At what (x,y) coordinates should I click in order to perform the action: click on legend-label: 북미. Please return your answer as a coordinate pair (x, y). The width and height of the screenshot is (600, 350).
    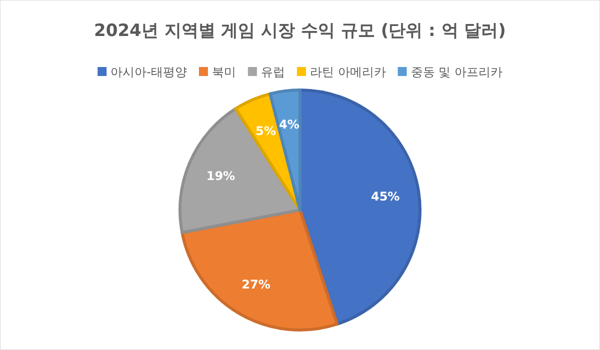
    Looking at the image, I should click on (224, 72).